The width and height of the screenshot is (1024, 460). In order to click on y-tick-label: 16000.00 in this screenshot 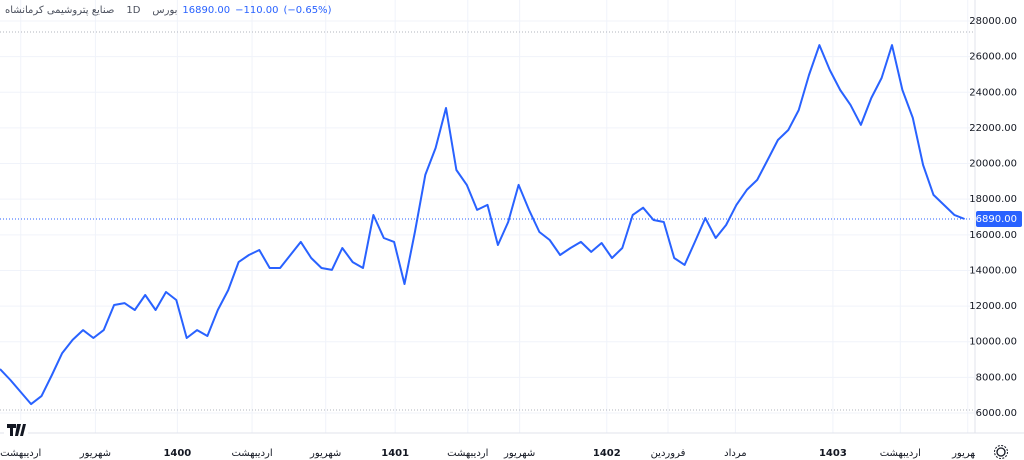, I will do `click(993, 235)`.